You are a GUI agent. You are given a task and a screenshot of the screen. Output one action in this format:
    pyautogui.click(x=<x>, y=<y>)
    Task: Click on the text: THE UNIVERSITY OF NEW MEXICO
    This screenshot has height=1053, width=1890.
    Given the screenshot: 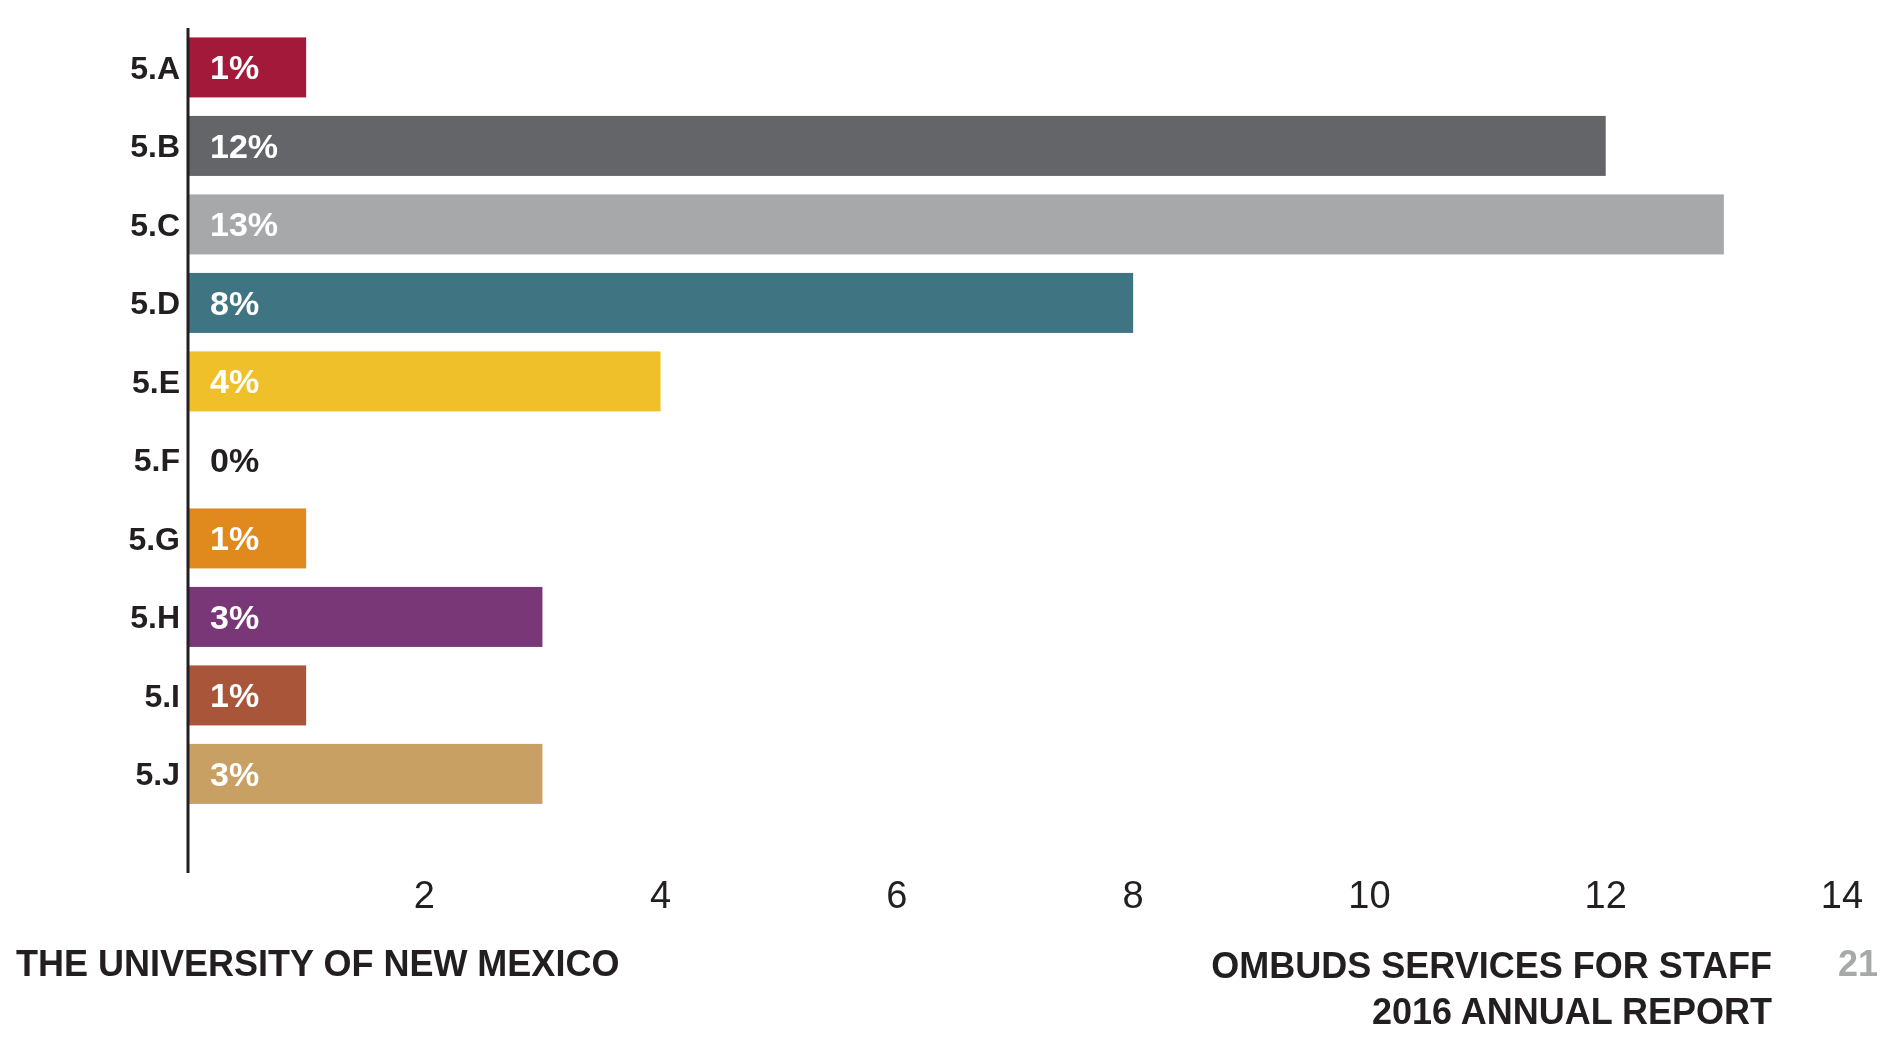 What is the action you would take?
    pyautogui.click(x=318, y=964)
    